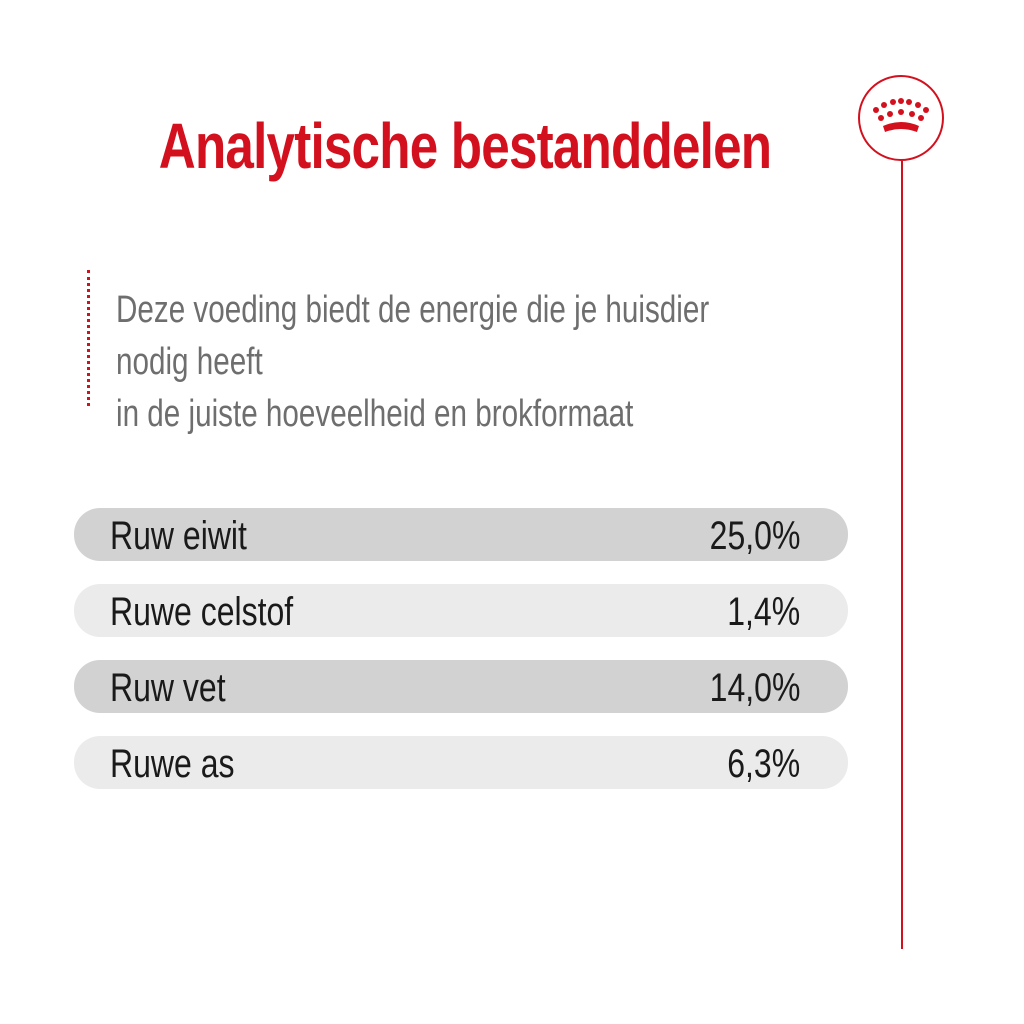 Image resolution: width=1024 pixels, height=1024 pixels. I want to click on nutrient-label: Ruw vet, so click(168, 688).